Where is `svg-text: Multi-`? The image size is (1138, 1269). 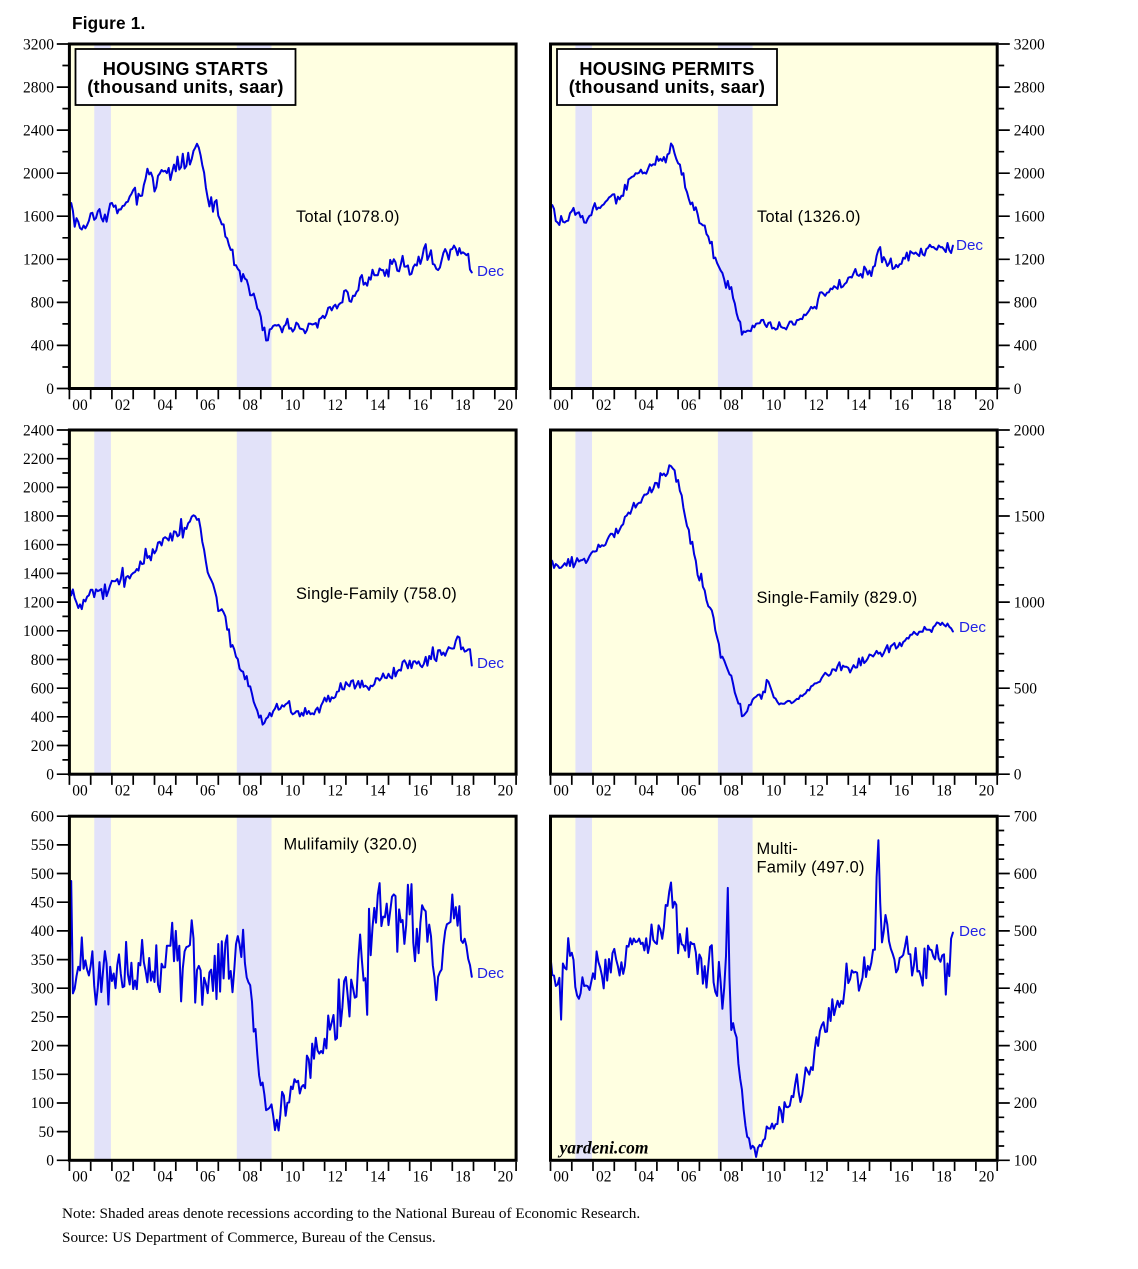
svg-text: Multi- is located at coordinates (778, 849).